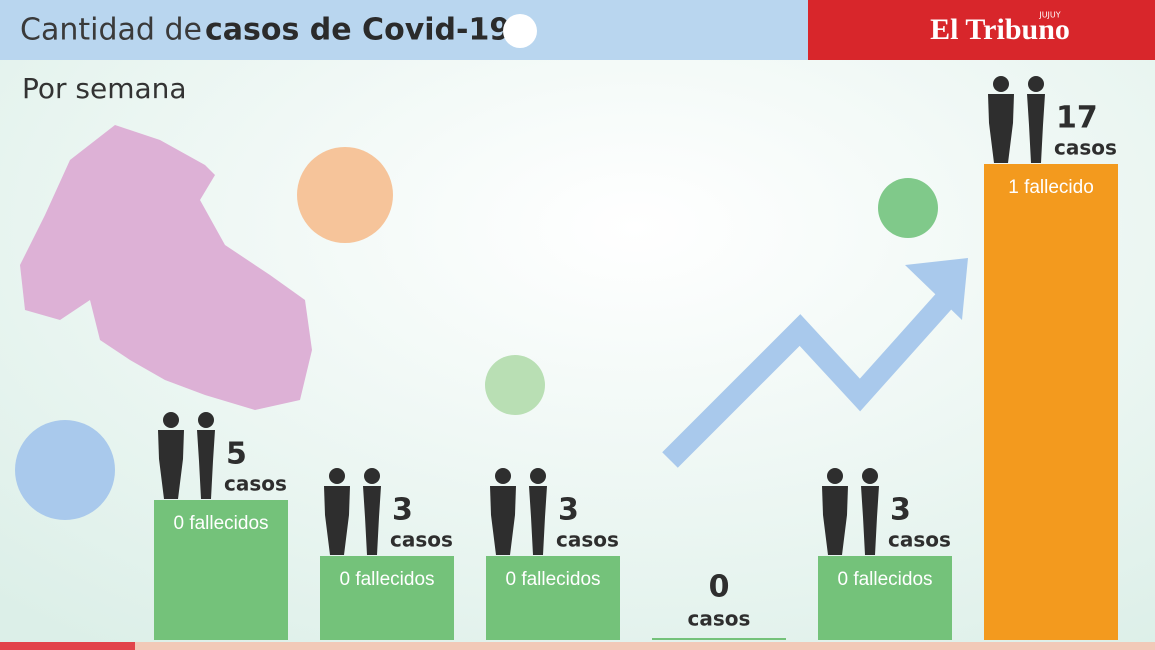  What do you see at coordinates (67, 646) in the screenshot?
I see `bottom-strip-accent` at bounding box center [67, 646].